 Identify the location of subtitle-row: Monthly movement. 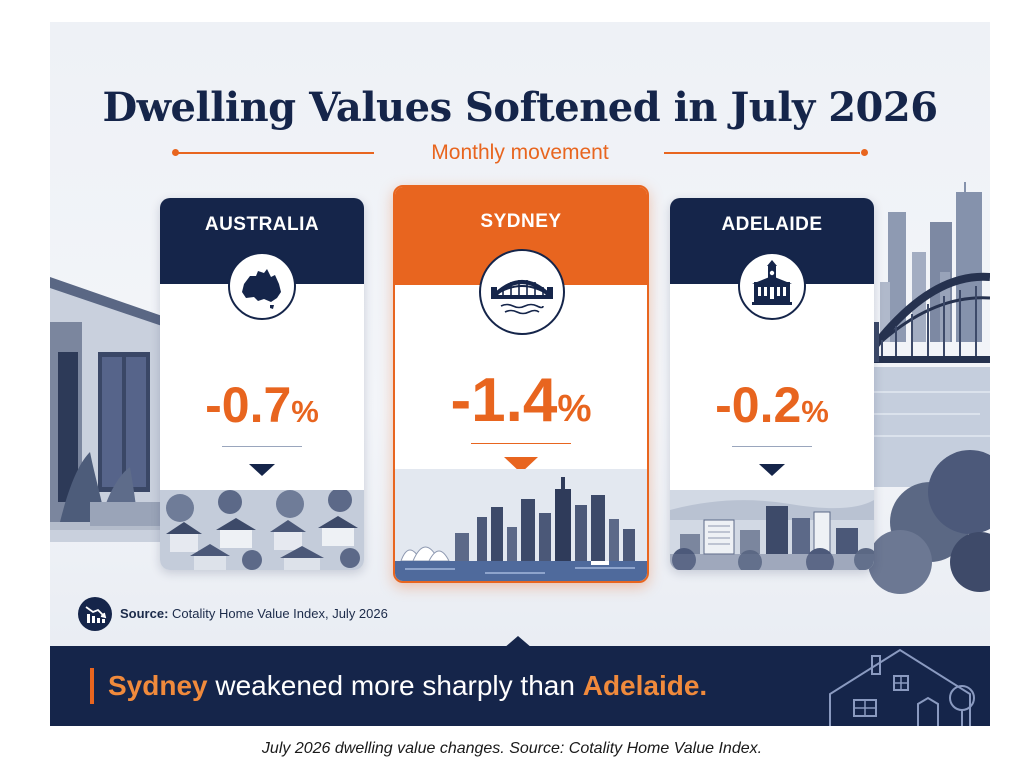
(520, 153).